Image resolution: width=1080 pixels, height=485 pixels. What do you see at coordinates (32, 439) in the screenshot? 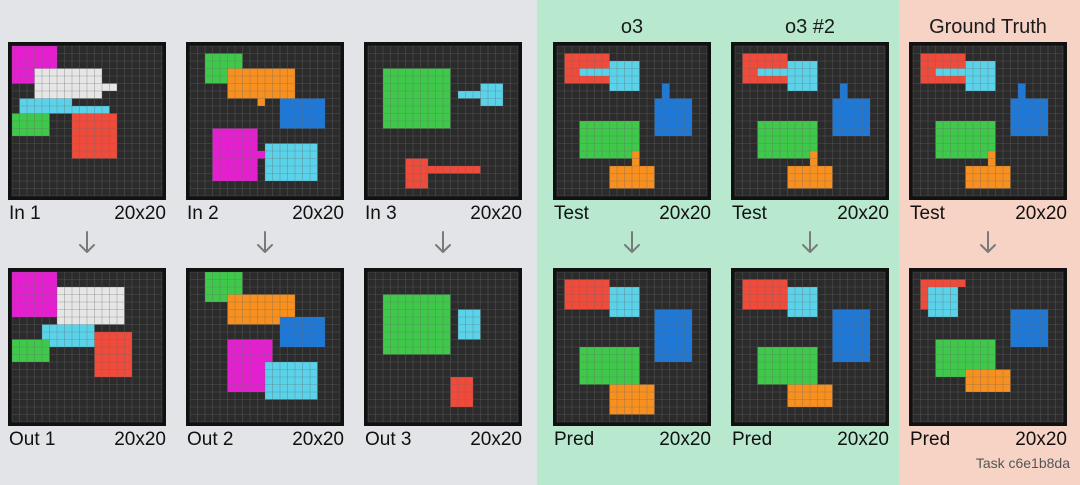
I see `panel-label: Out 1` at bounding box center [32, 439].